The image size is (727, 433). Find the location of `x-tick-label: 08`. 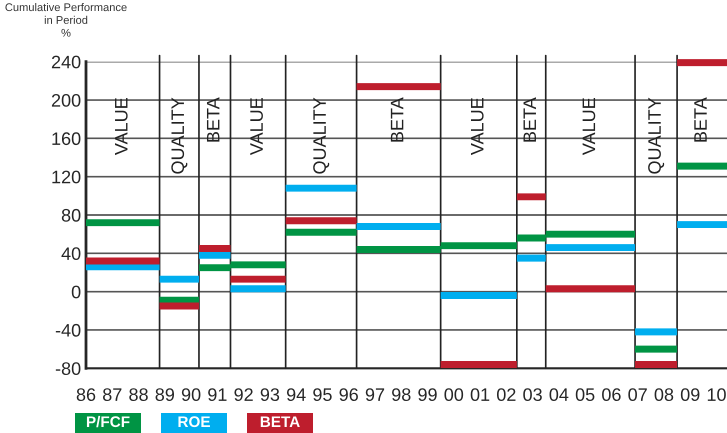

x-tick-label: 08 is located at coordinates (664, 395).